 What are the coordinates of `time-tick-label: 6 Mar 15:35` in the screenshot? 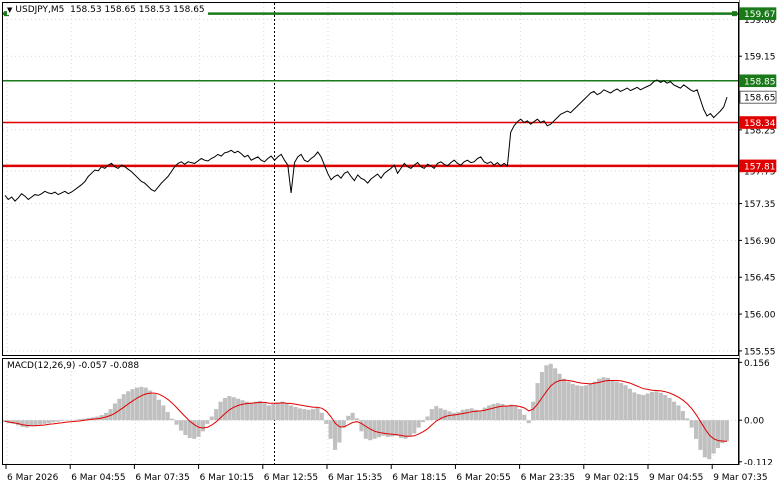 It's located at (355, 478).